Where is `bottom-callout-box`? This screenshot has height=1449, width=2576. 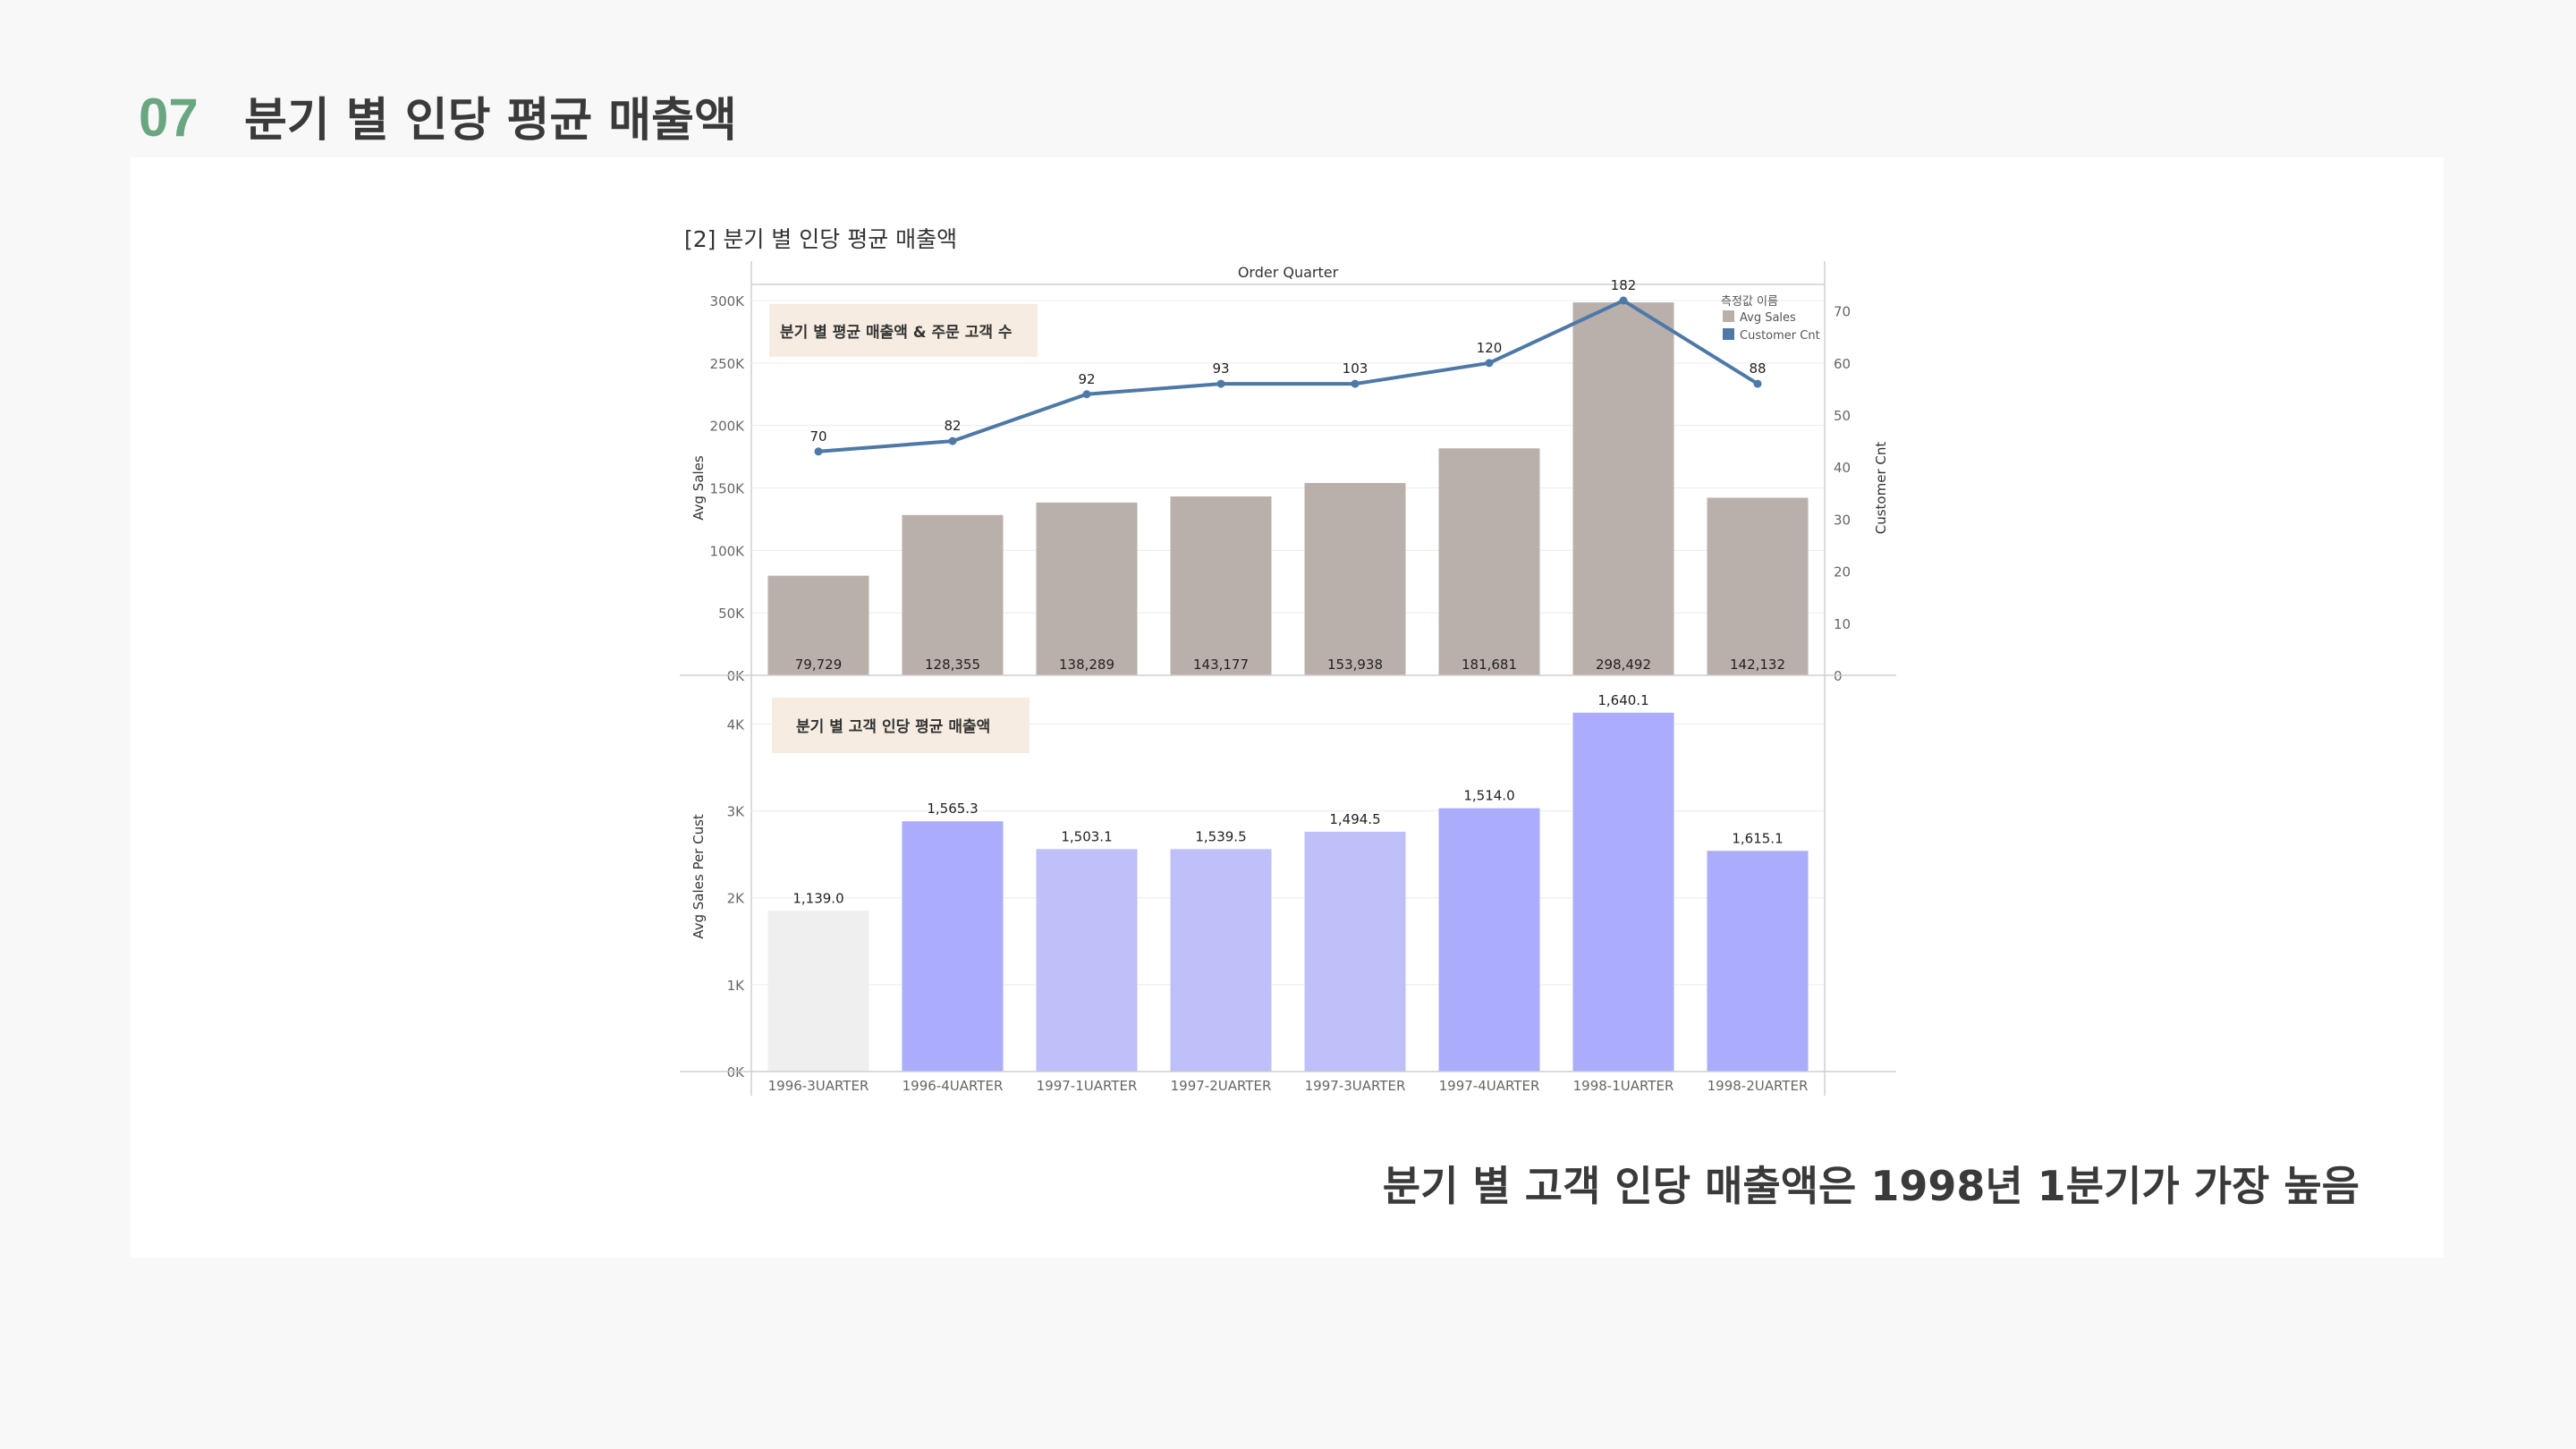 bottom-callout-box is located at coordinates (901, 725).